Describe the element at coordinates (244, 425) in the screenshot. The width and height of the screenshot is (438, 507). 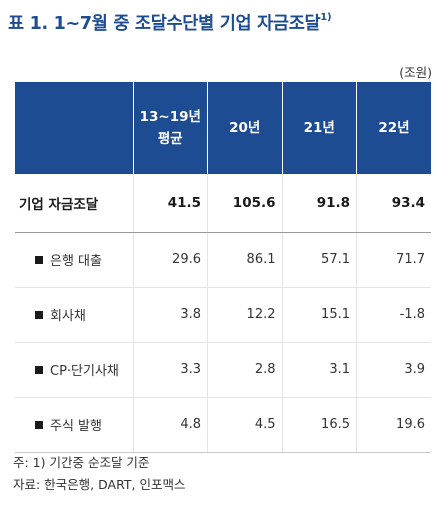
I see `cell-value: 4.5` at that location.